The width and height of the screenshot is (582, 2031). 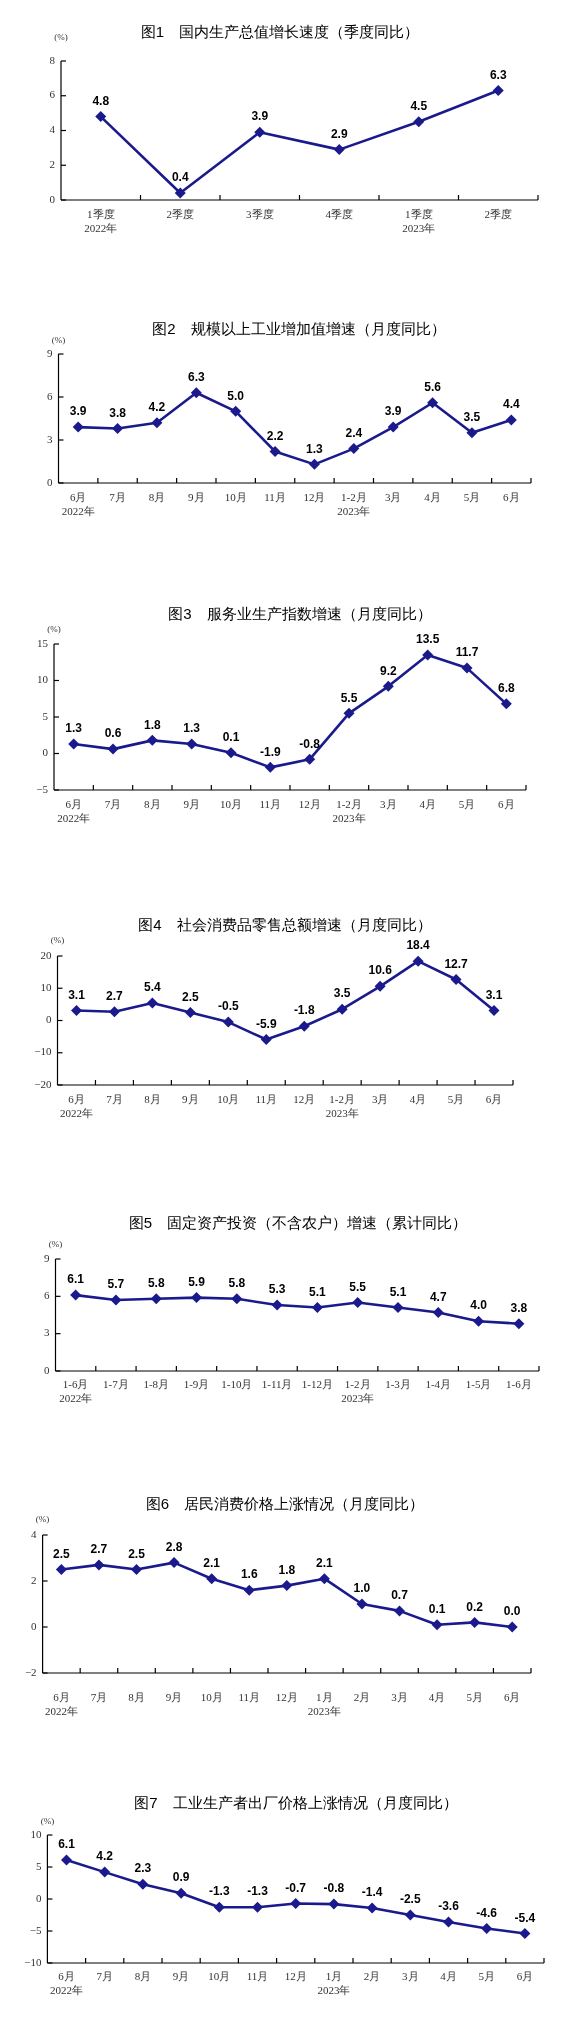 What do you see at coordinates (101, 220) in the screenshot?
I see `x-tick-label: 1季度 2022年` at bounding box center [101, 220].